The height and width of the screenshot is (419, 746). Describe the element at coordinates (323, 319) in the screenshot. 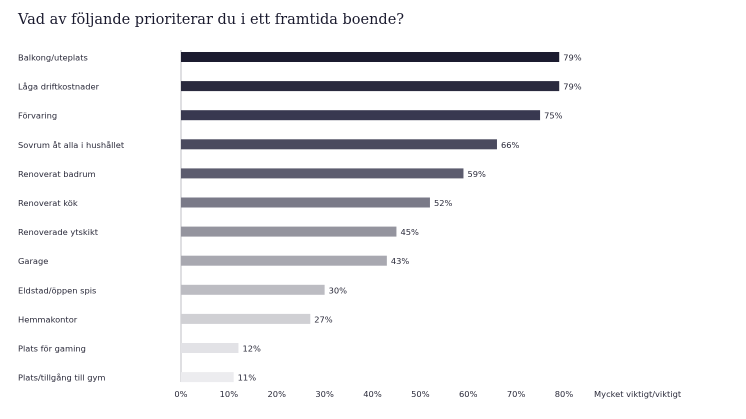

I see `data-label: 27%` at that location.